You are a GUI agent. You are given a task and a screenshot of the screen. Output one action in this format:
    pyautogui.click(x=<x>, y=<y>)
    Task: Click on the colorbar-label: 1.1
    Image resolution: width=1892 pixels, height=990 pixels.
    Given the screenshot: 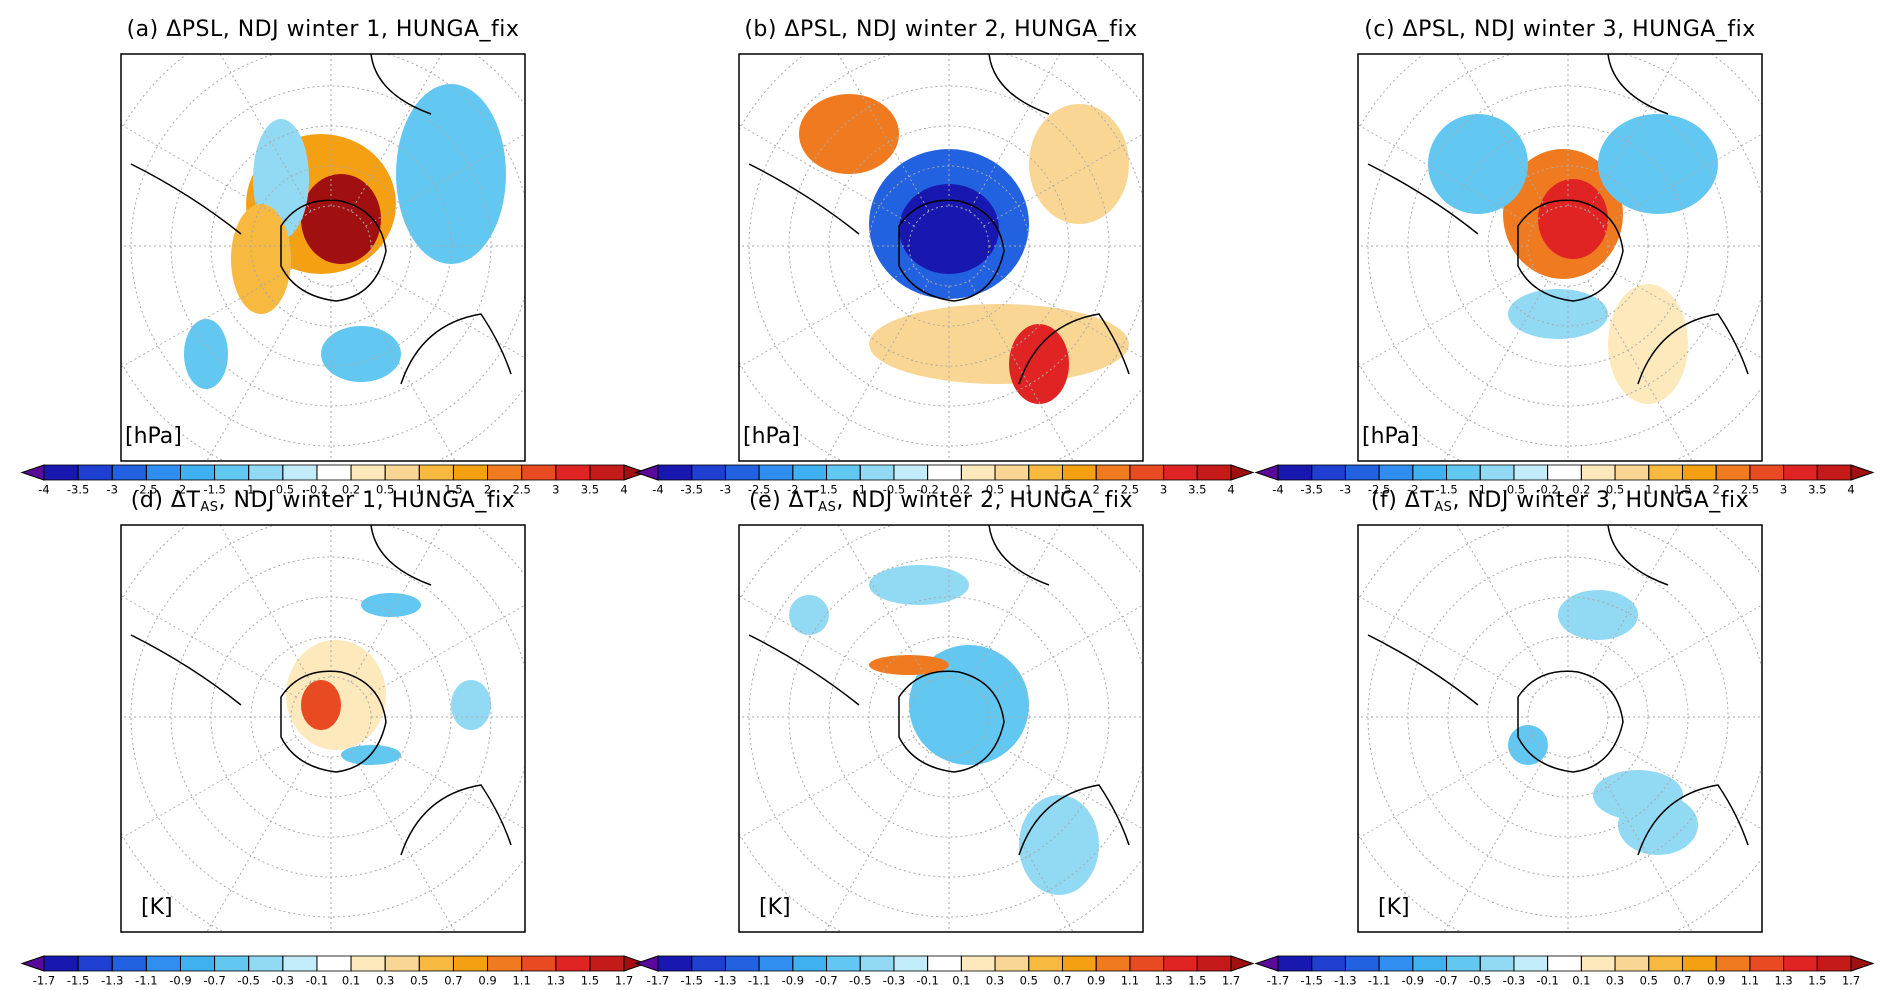 What is the action you would take?
    pyautogui.click(x=1130, y=981)
    